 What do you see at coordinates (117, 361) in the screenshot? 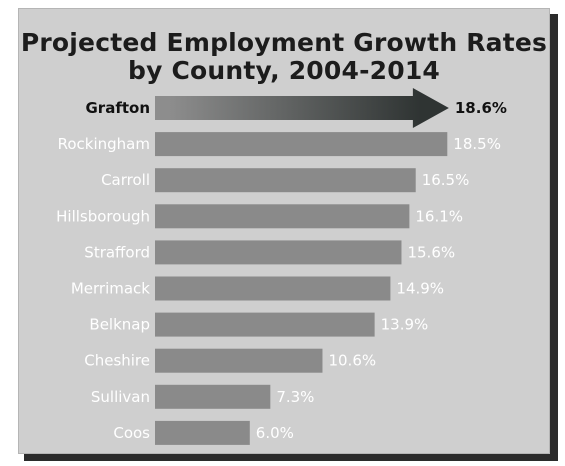
I see `category-label-cheshire: Cheshire` at bounding box center [117, 361].